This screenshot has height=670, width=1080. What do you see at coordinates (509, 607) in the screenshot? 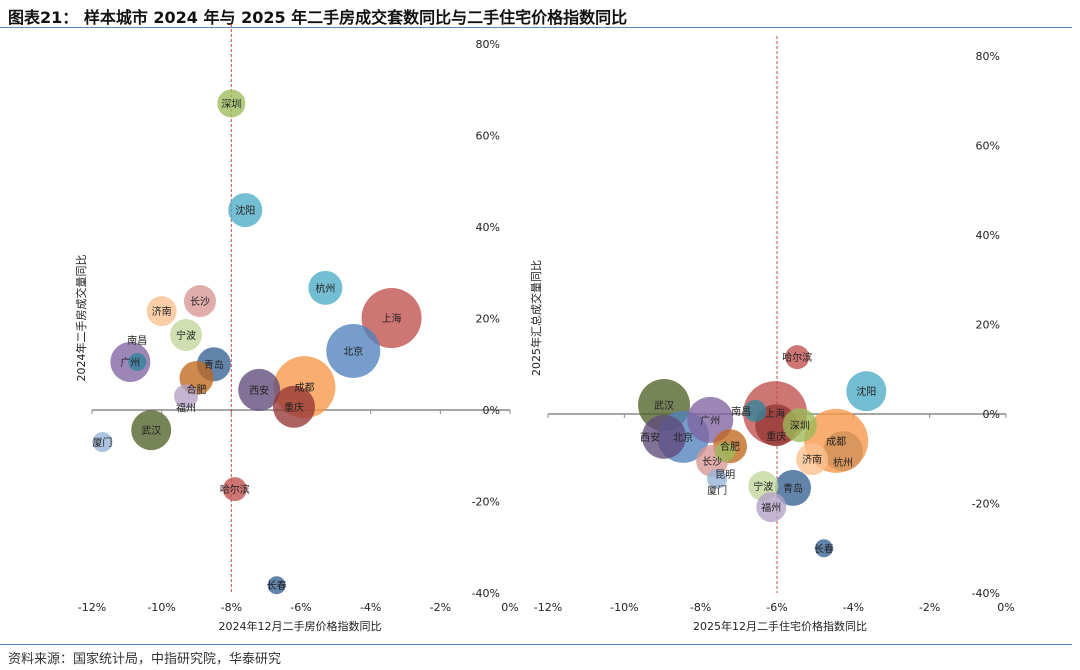
I see `chart1-x-tick-label: 0%` at bounding box center [509, 607].